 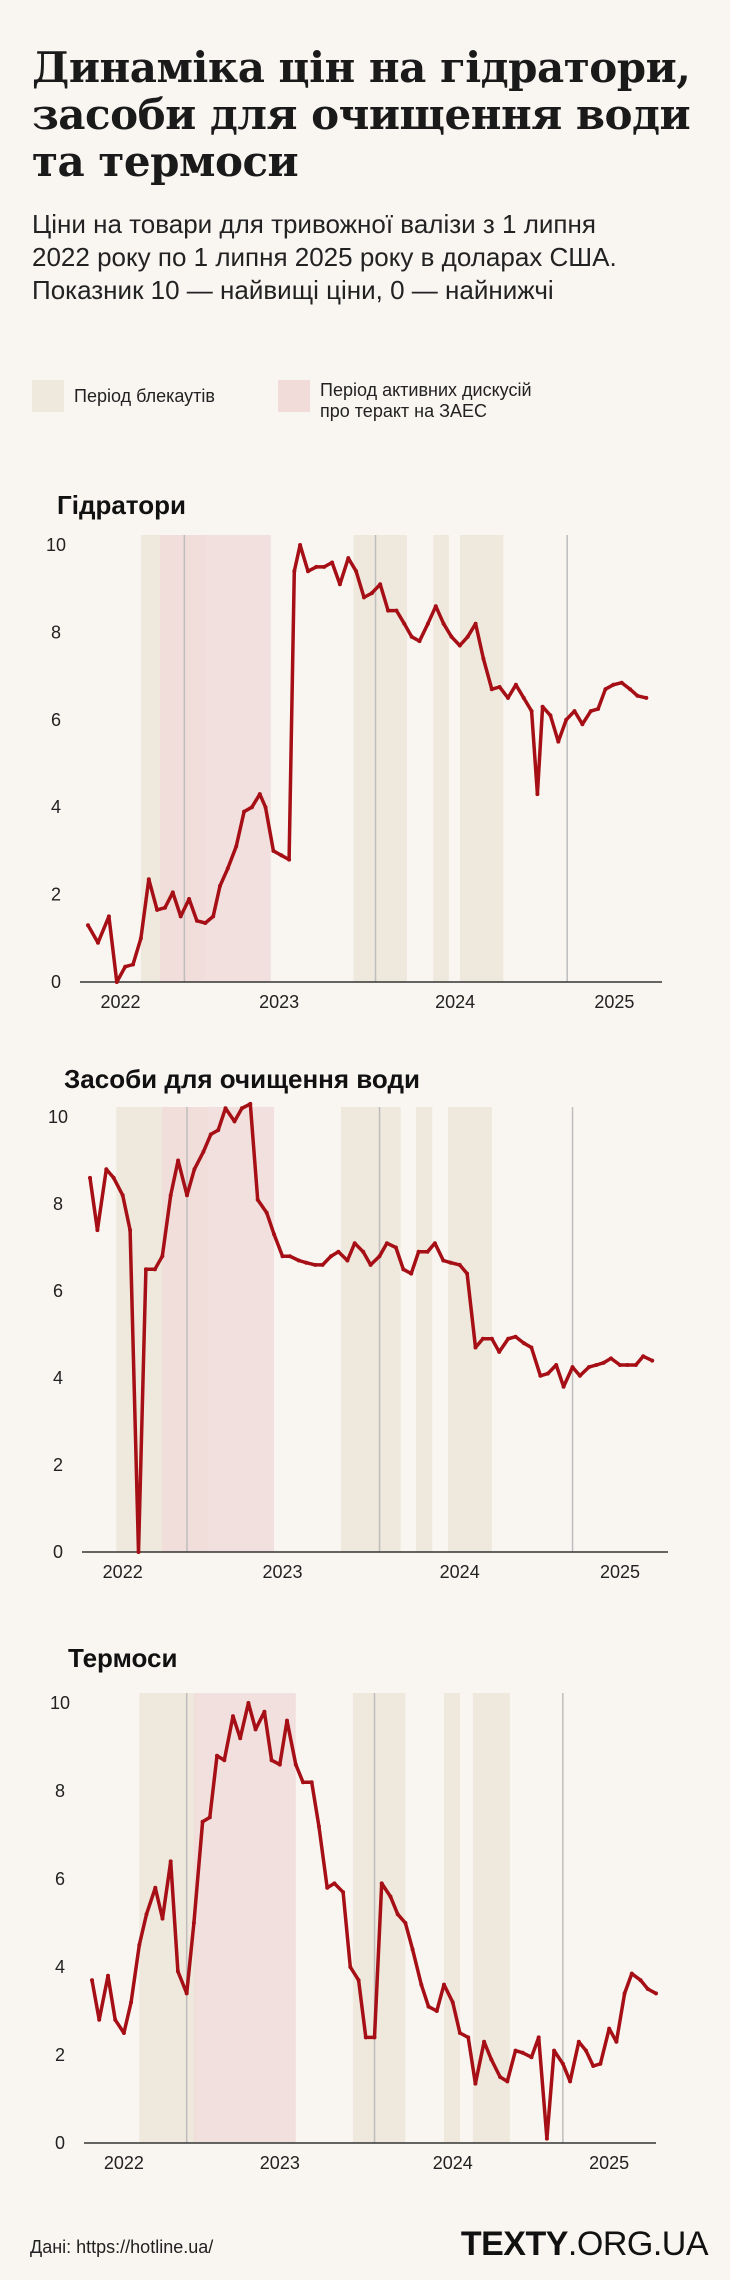 What do you see at coordinates (585, 2244) in the screenshot?
I see `texty-logo: TEXTY.ORG.UA` at bounding box center [585, 2244].